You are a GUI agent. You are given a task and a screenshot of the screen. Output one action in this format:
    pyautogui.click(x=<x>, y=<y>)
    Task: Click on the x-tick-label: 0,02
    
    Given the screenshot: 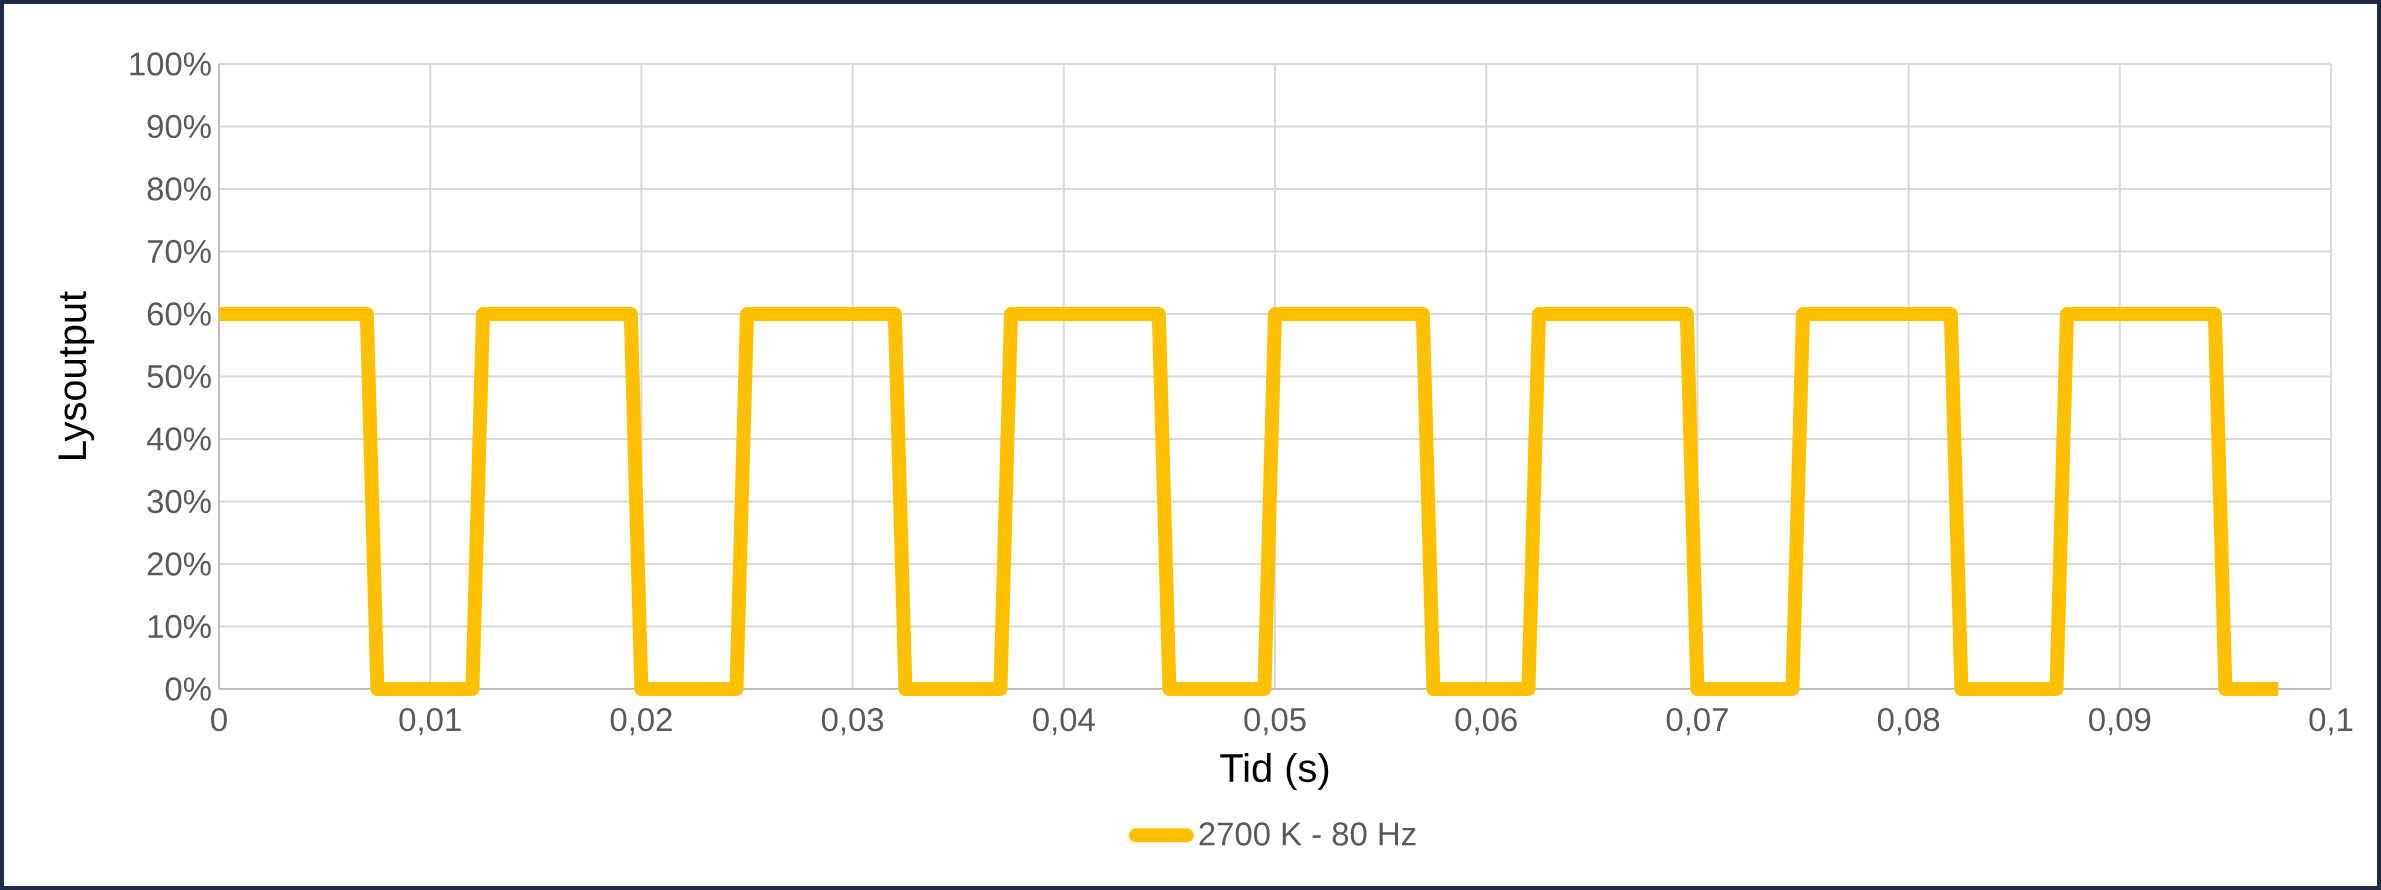 What is the action you would take?
    pyautogui.click(x=641, y=722)
    